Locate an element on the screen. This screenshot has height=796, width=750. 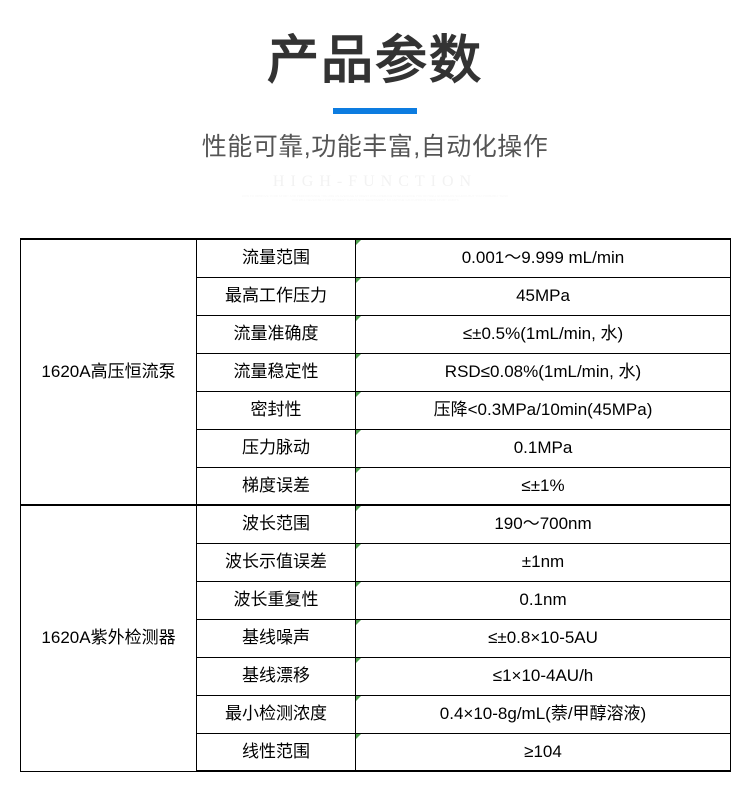
parameter-value-text: ≤1×10-4AU/h is located at coordinates (543, 675).